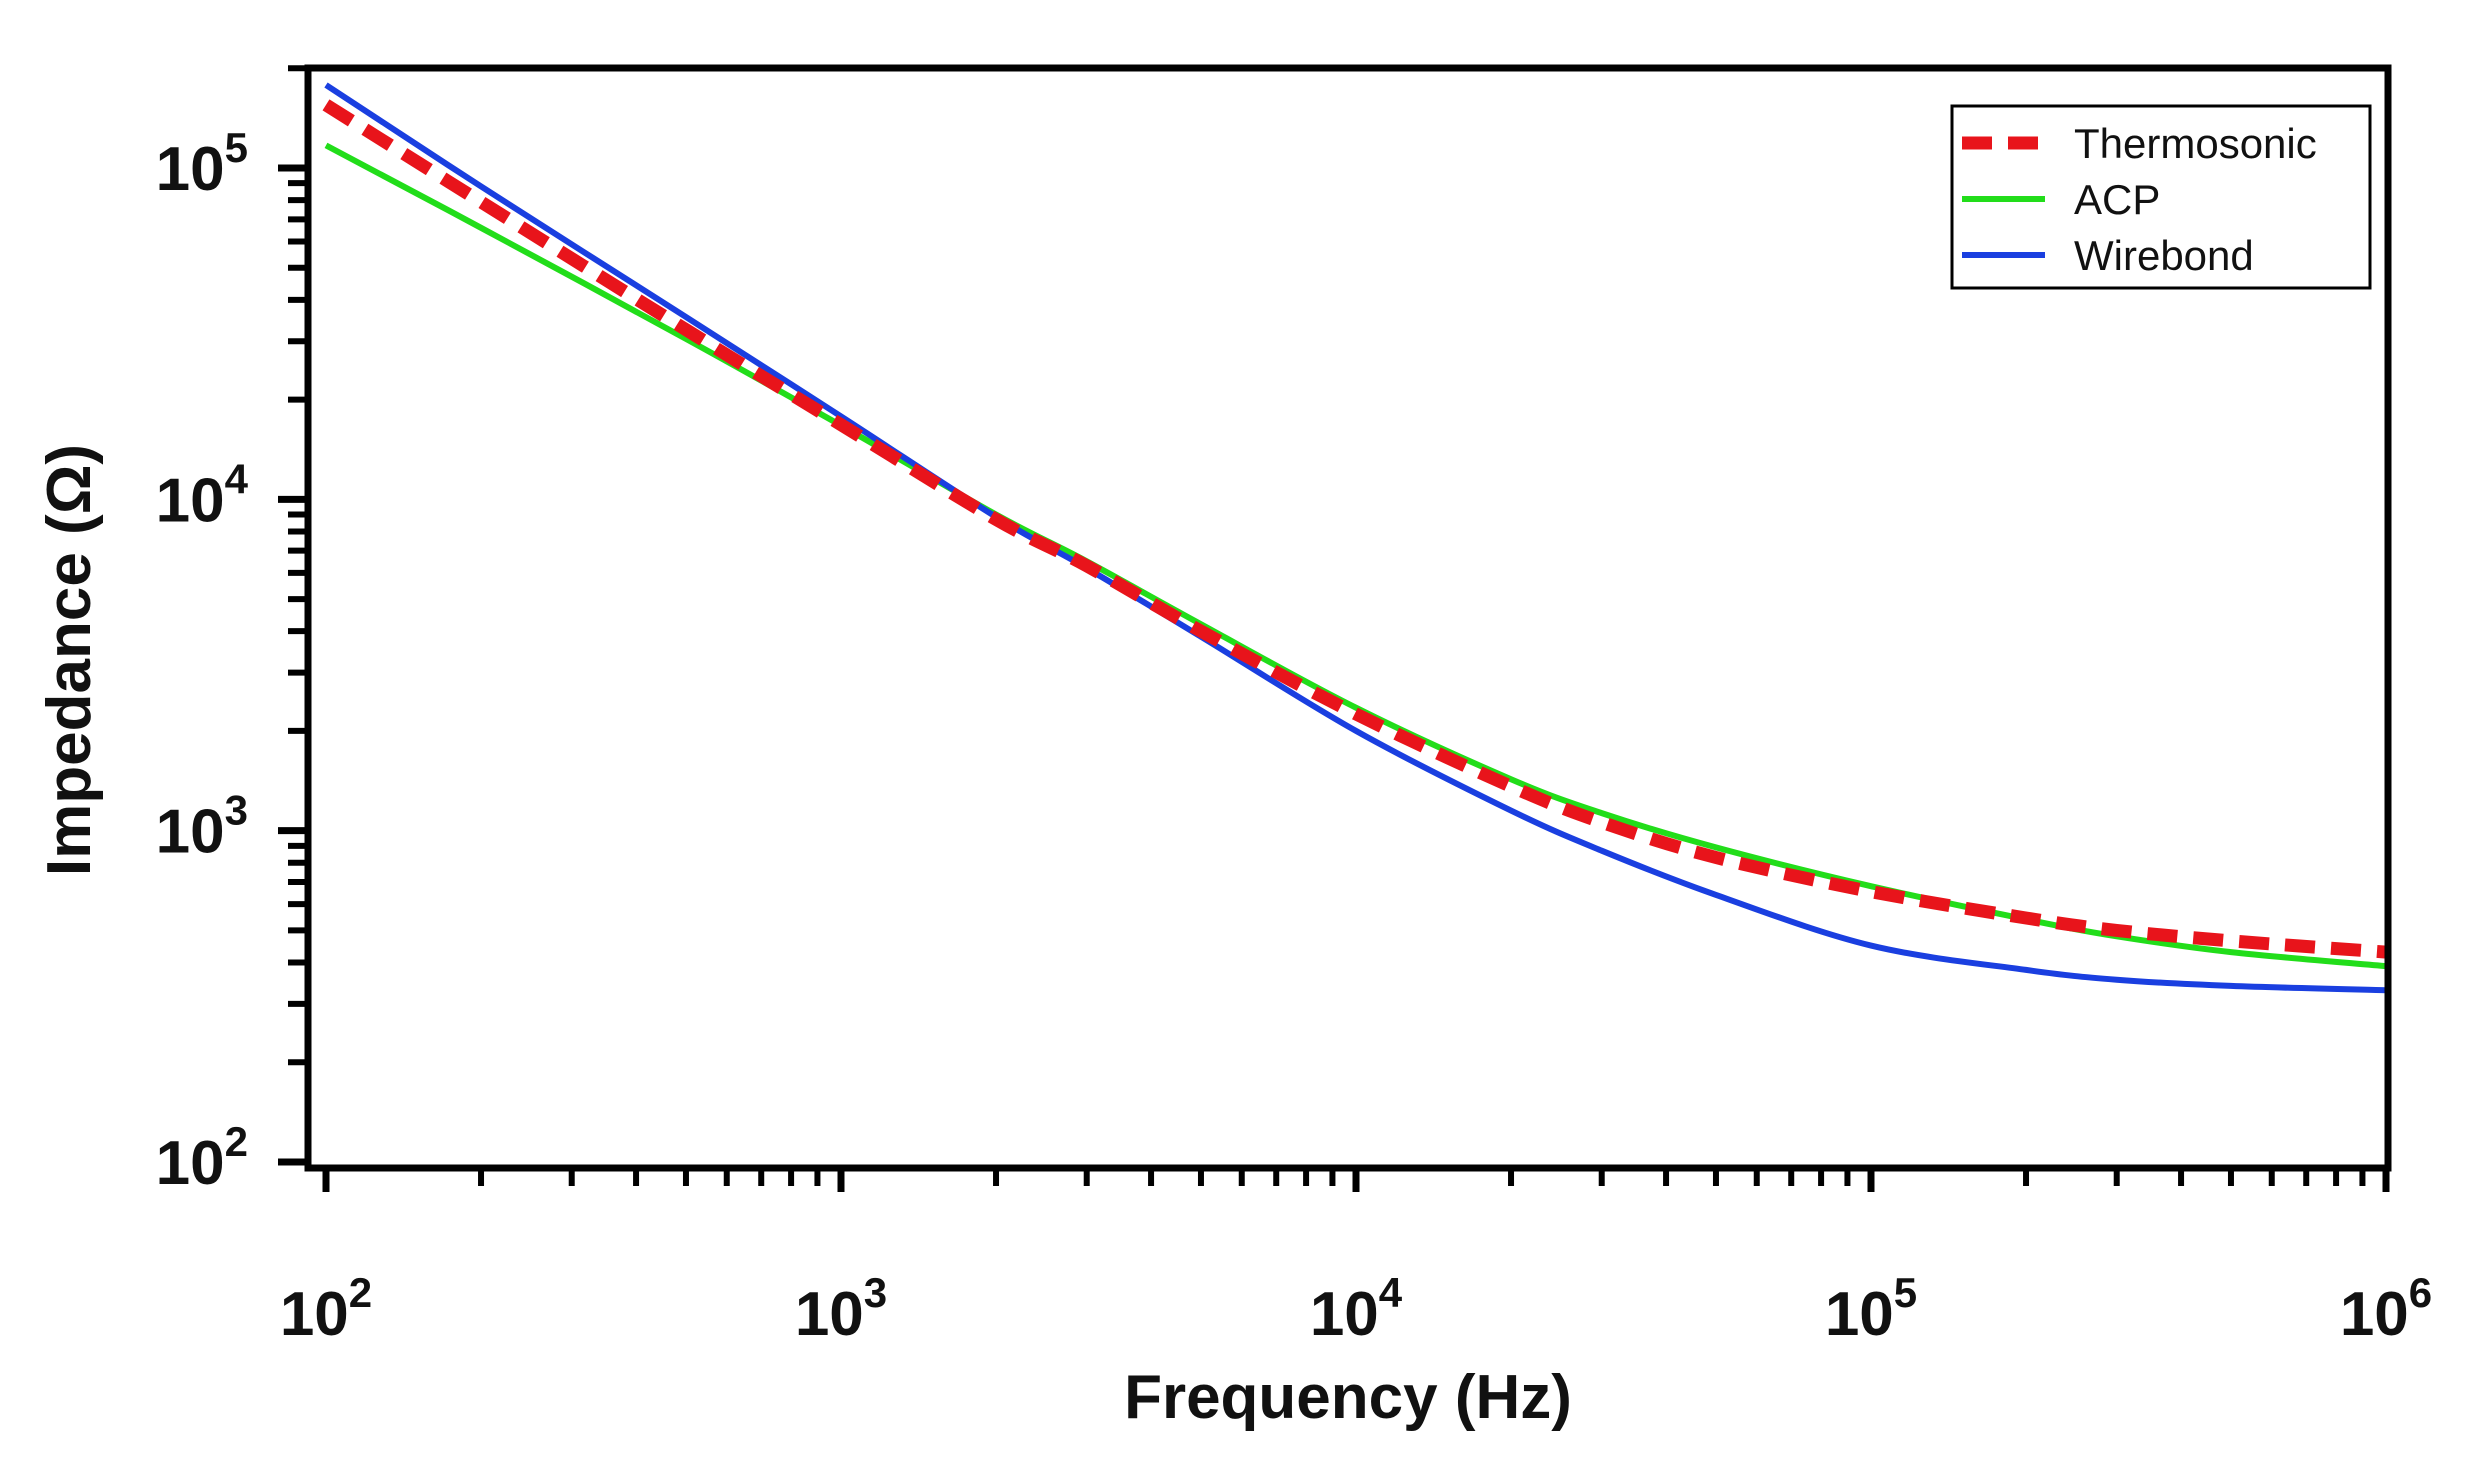 The image size is (2471, 1460). I want to click on y-axis-title: Impedance (Ω), so click(69, 660).